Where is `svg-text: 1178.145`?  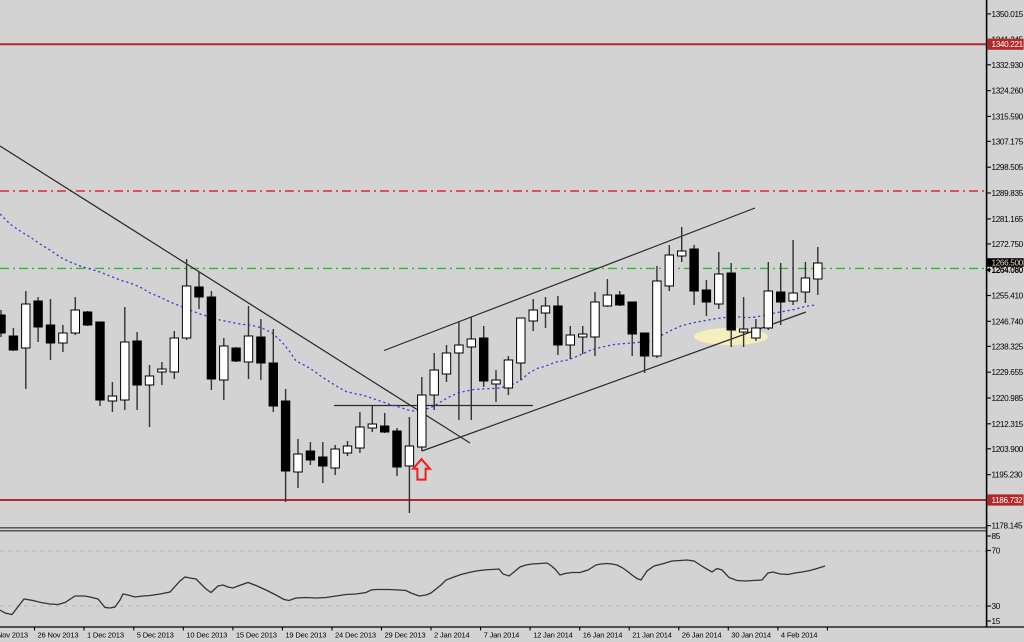 svg-text: 1178.145 is located at coordinates (1008, 526).